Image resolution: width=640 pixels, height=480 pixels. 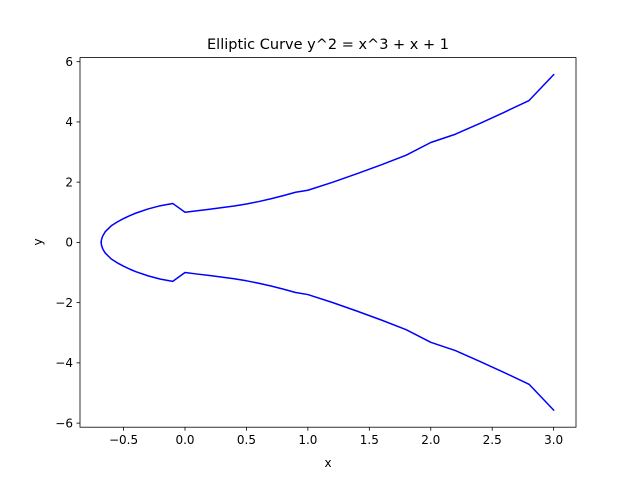 What do you see at coordinates (369, 440) in the screenshot?
I see `x-tick-label: 1.5` at bounding box center [369, 440].